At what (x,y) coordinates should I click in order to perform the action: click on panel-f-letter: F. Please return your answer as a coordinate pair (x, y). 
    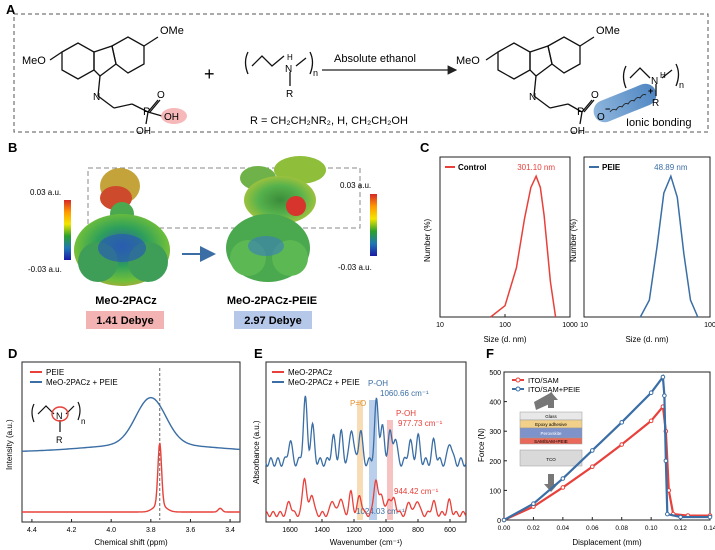
    Looking at the image, I should click on (490, 353).